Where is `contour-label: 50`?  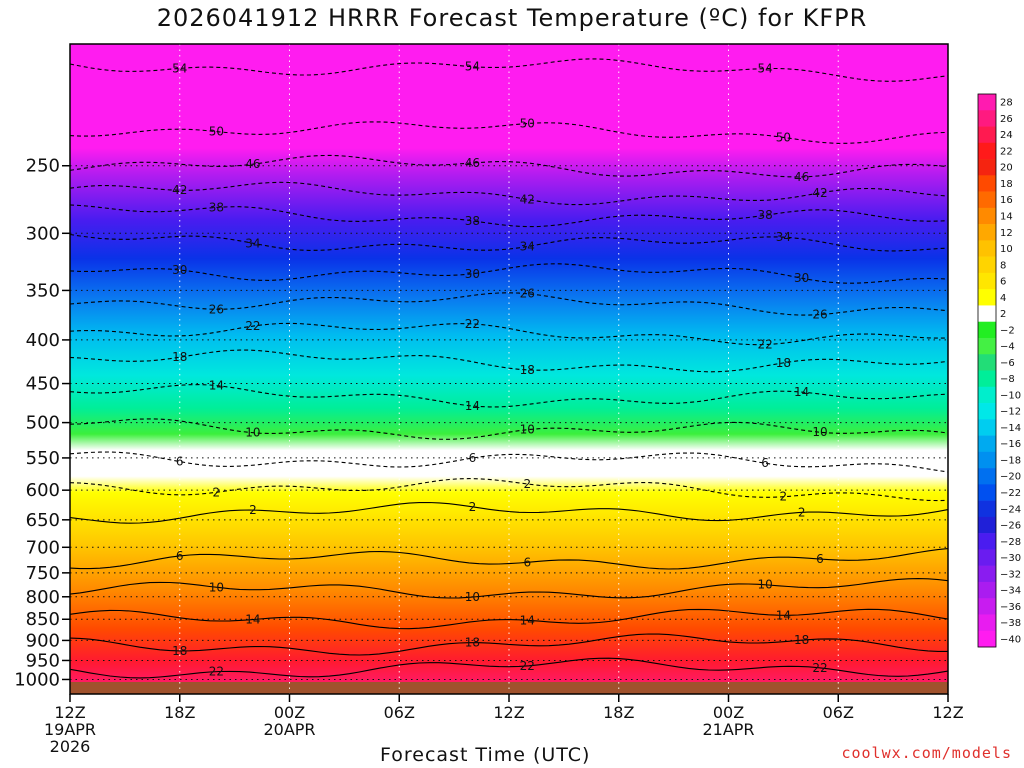
contour-label: 50 is located at coordinates (783, 137).